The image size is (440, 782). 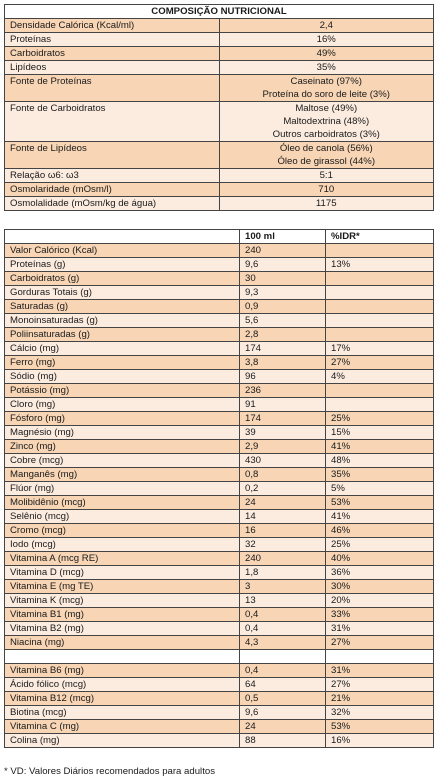 What do you see at coordinates (122, 684) in the screenshot?
I see `nutrient-name: Ácido fólico (mcg)` at bounding box center [122, 684].